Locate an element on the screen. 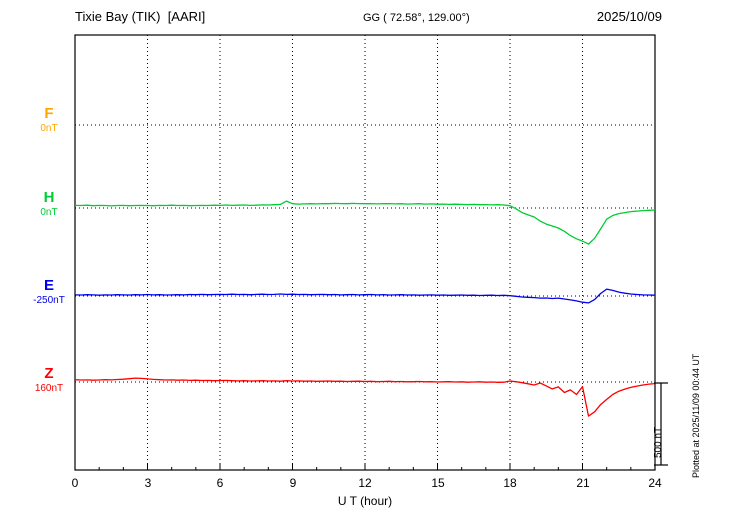  trace-Z is located at coordinates (365, 397).